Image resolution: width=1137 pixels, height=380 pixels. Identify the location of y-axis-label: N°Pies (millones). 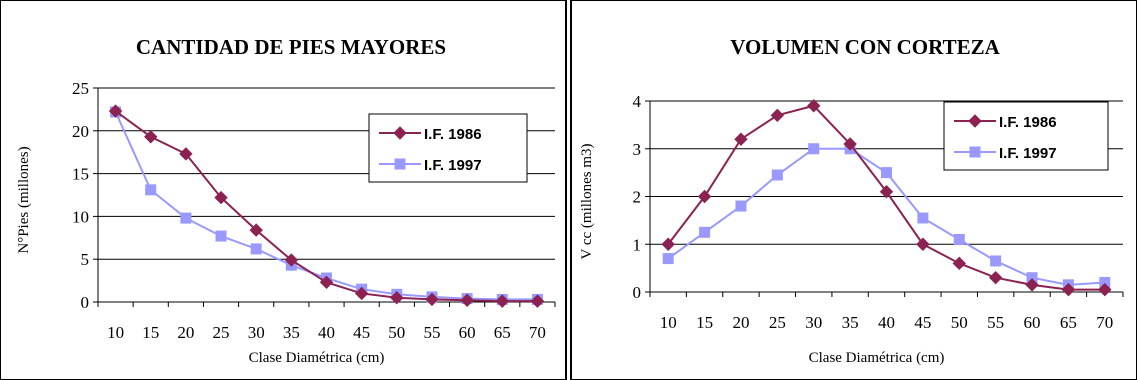
(24, 199).